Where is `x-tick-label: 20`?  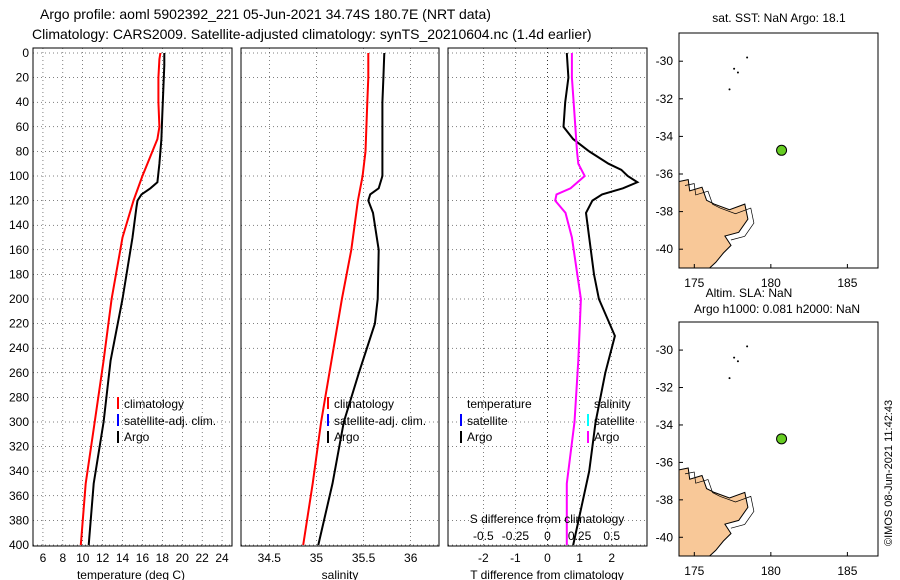
x-tick-label: 20 is located at coordinates (183, 558).